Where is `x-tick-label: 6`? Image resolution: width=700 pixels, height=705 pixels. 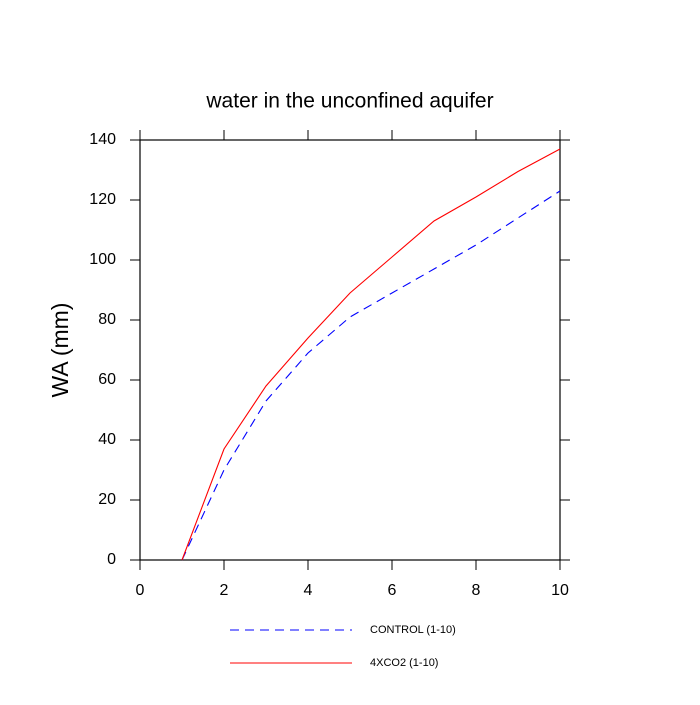
x-tick-label: 6 is located at coordinates (392, 590).